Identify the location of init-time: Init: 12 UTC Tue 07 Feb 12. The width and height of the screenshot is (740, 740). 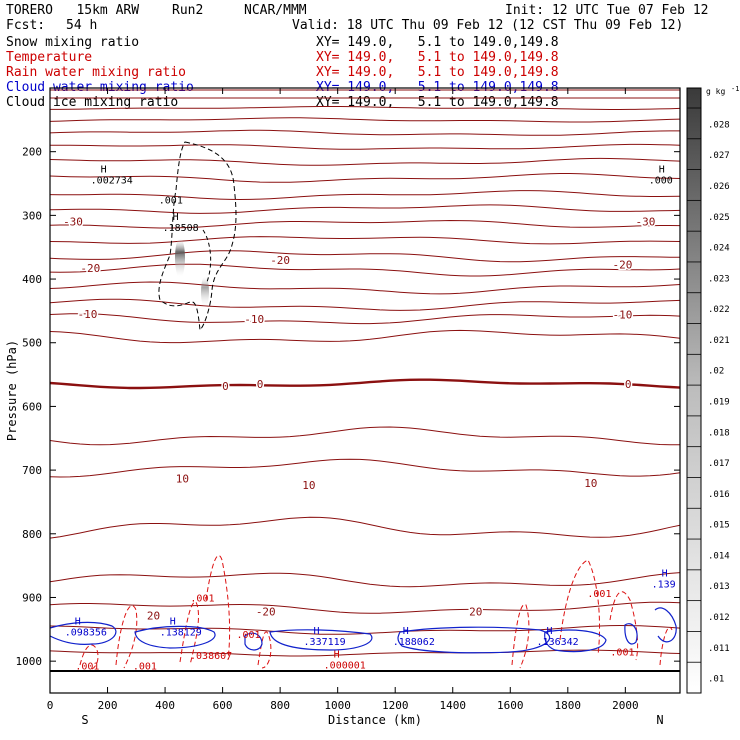
(607, 10).